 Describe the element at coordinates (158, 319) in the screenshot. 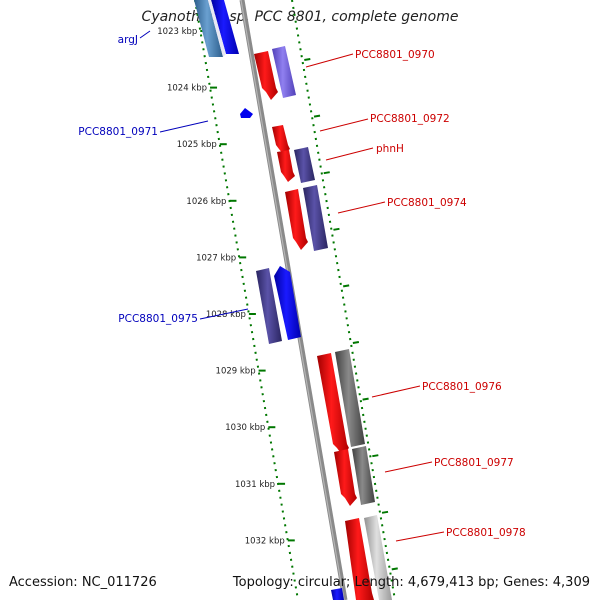

I see `label-pcc8801-0975: PCC8801_0975` at that location.